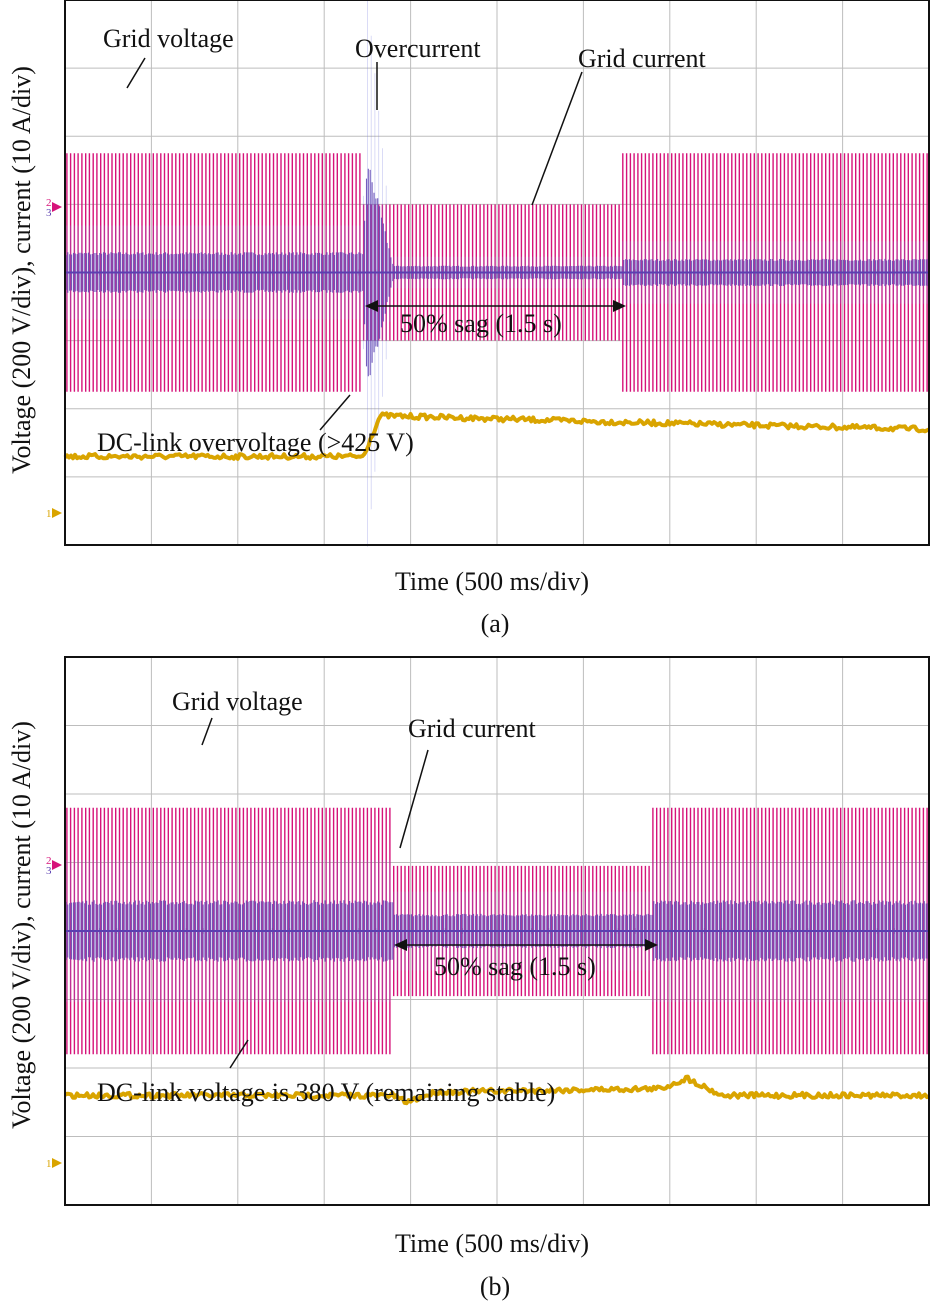  What do you see at coordinates (414, 799) in the screenshot?
I see `grid-current-leader-b` at bounding box center [414, 799].